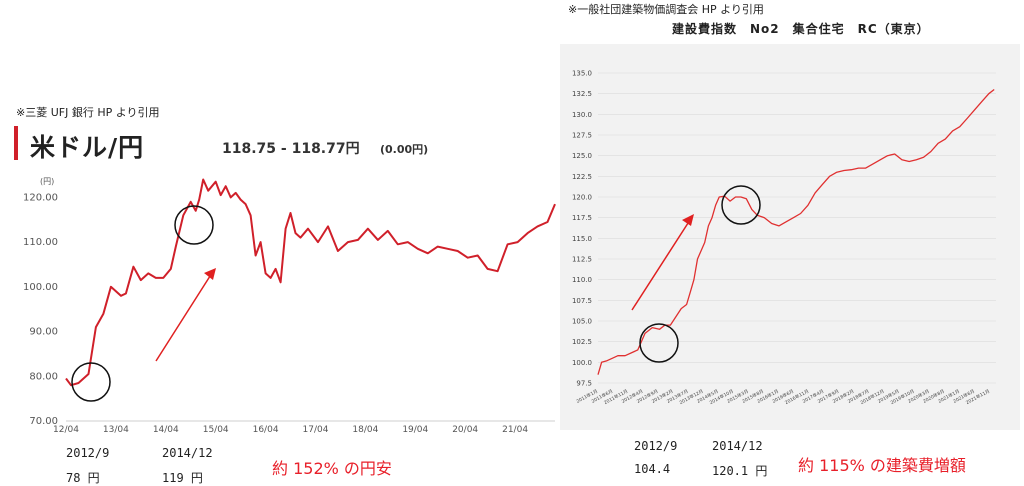  I want to click on y-tick-label: 120.00, so click(40, 197).